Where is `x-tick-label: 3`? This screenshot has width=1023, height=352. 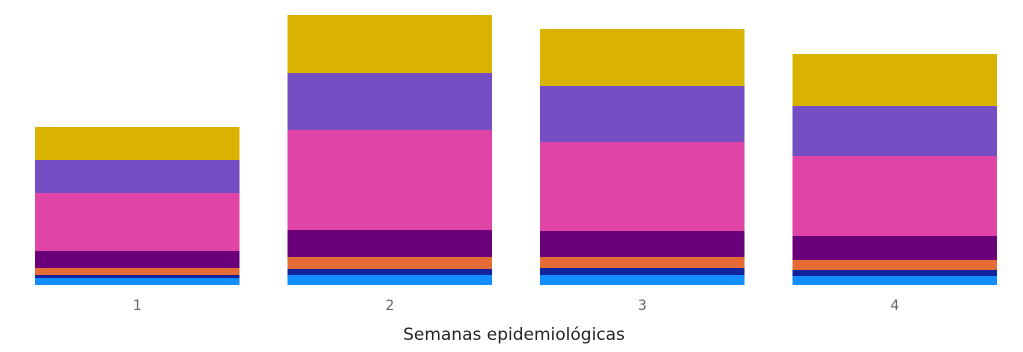 x-tick-label: 3 is located at coordinates (642, 306).